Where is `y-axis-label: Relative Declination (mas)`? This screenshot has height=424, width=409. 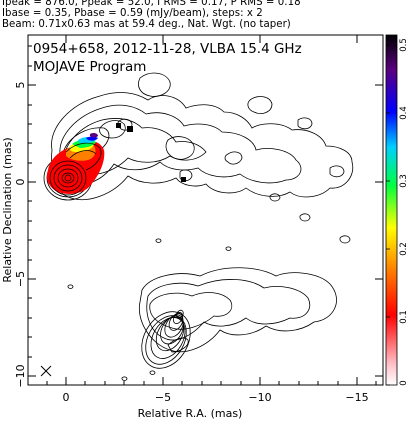
y-axis-label: Relative Declination (mas) is located at coordinates (7, 209).